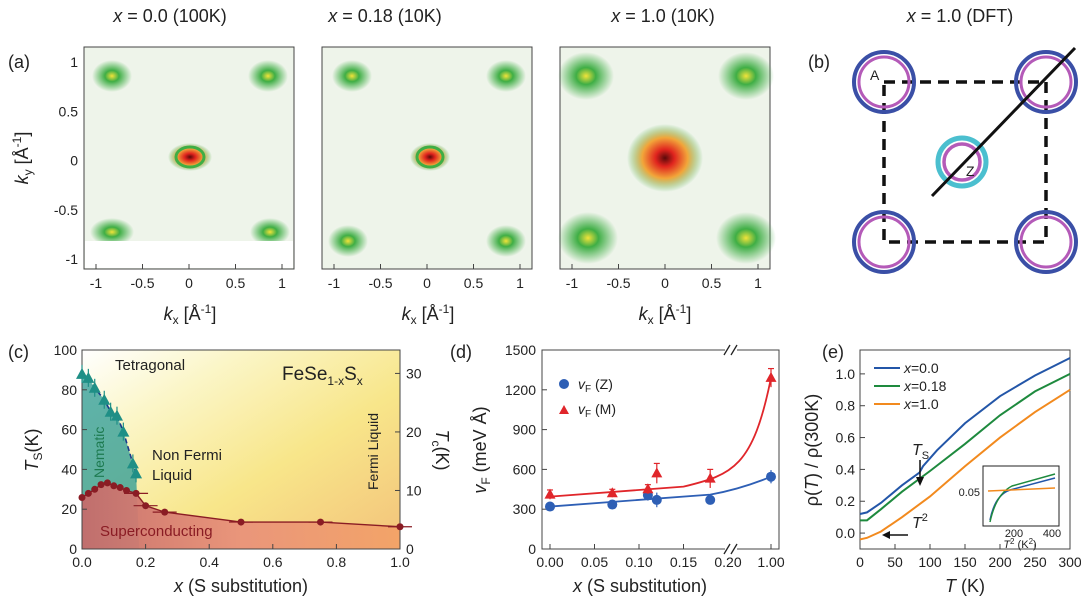 The image size is (1081, 601). What do you see at coordinates (334, 283) in the screenshot?
I see `a-xtick-label: -1` at bounding box center [334, 283].